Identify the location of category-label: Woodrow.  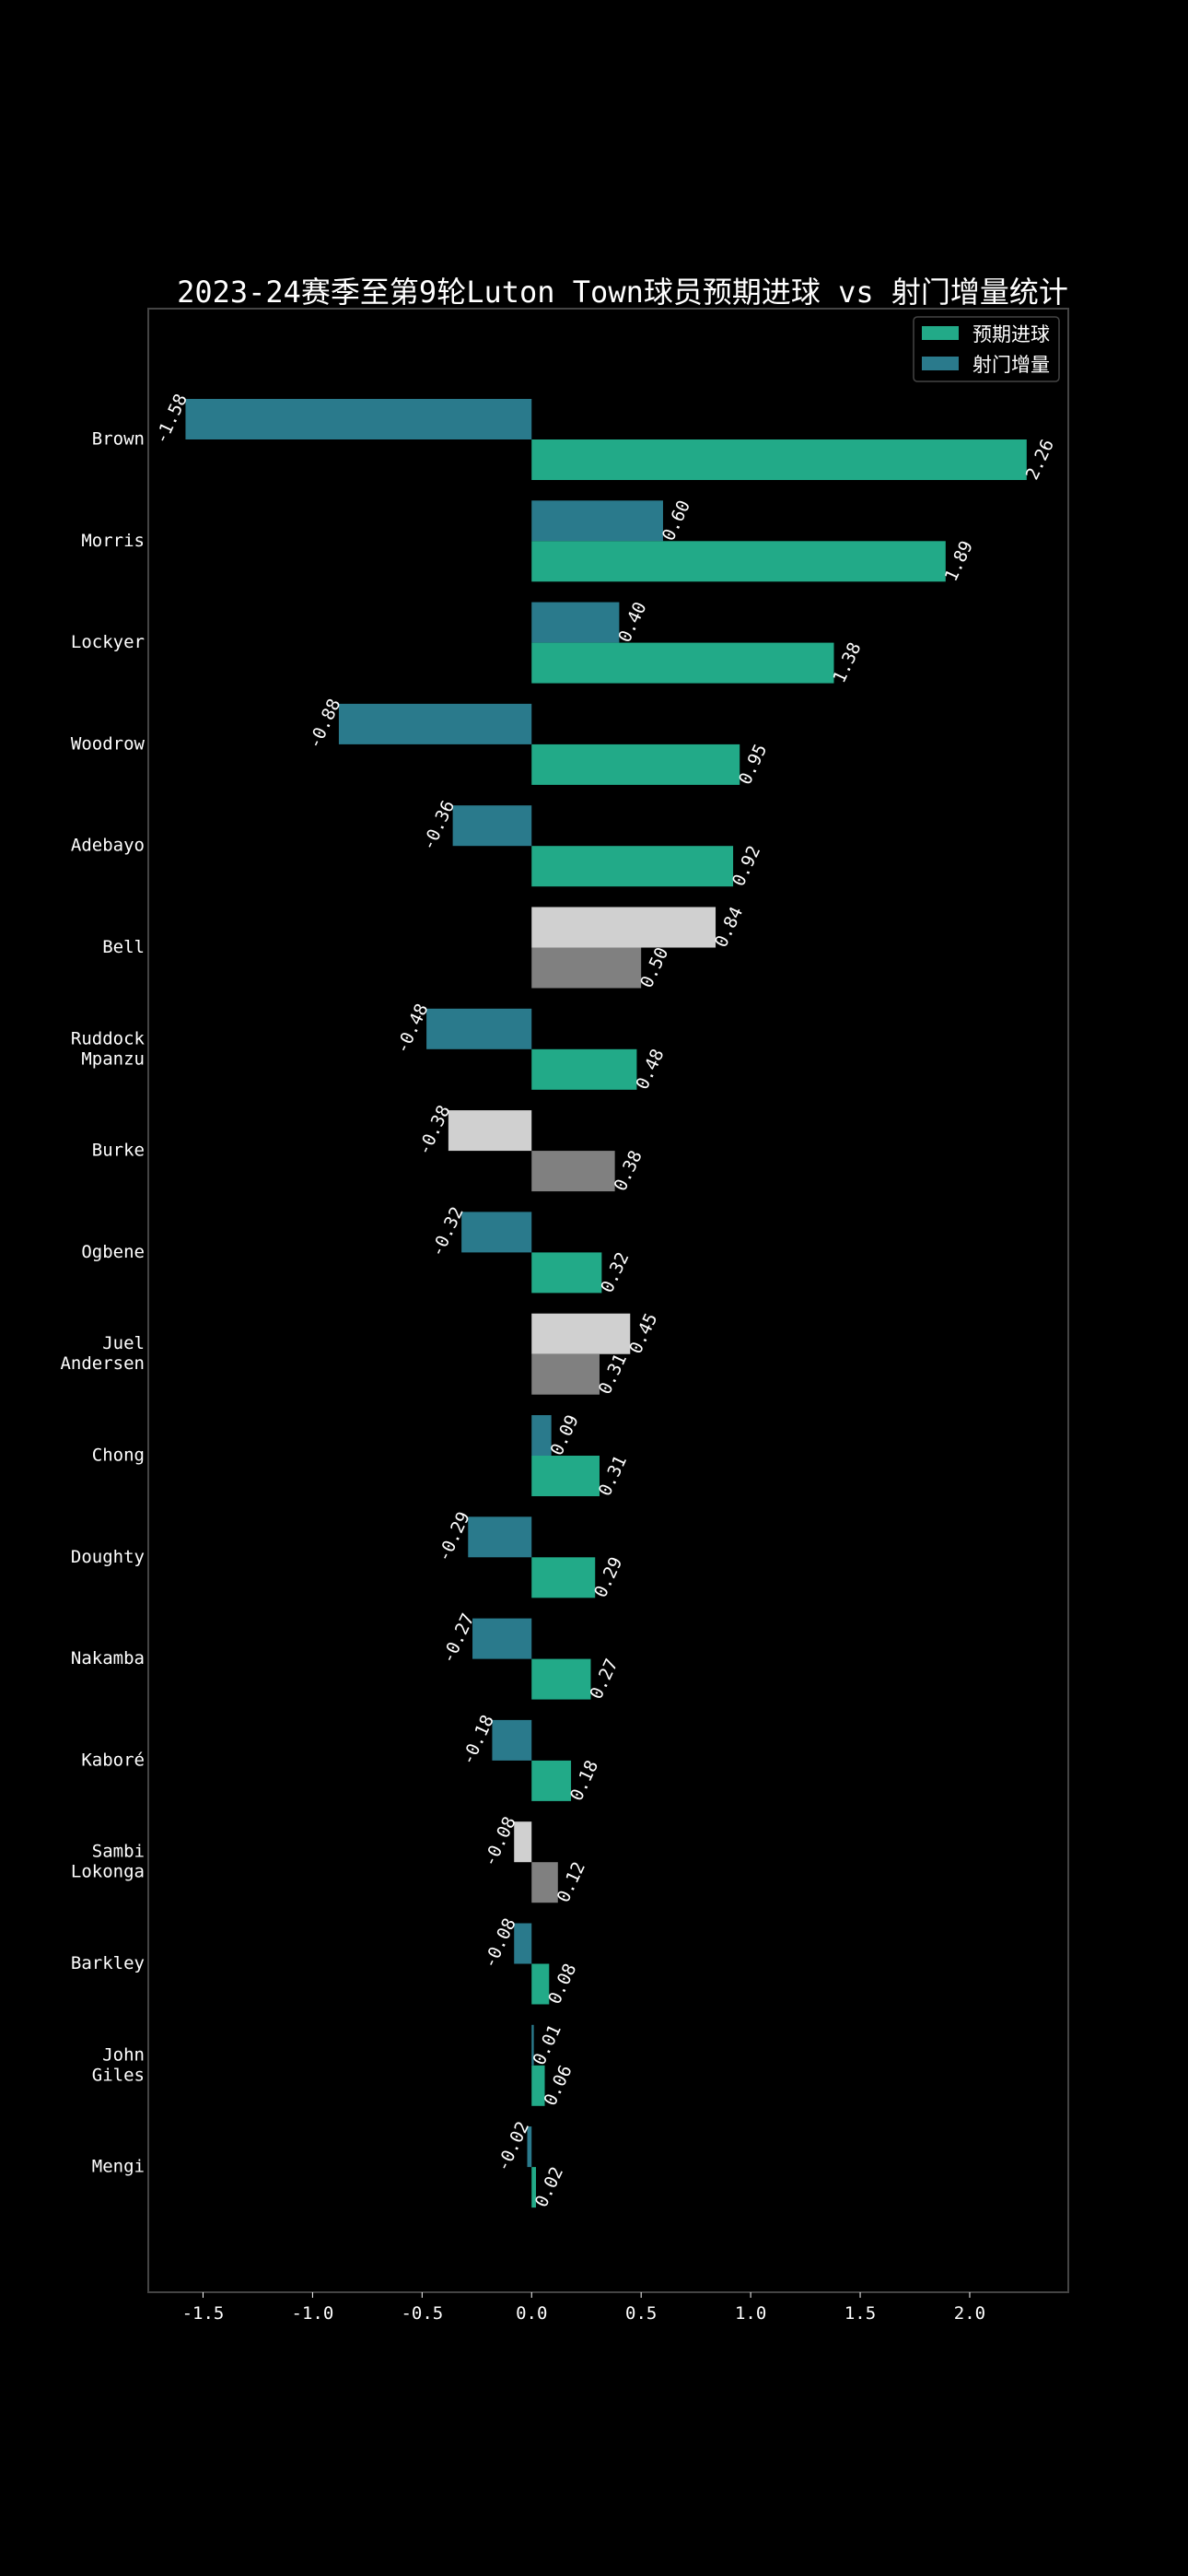
(108, 743).